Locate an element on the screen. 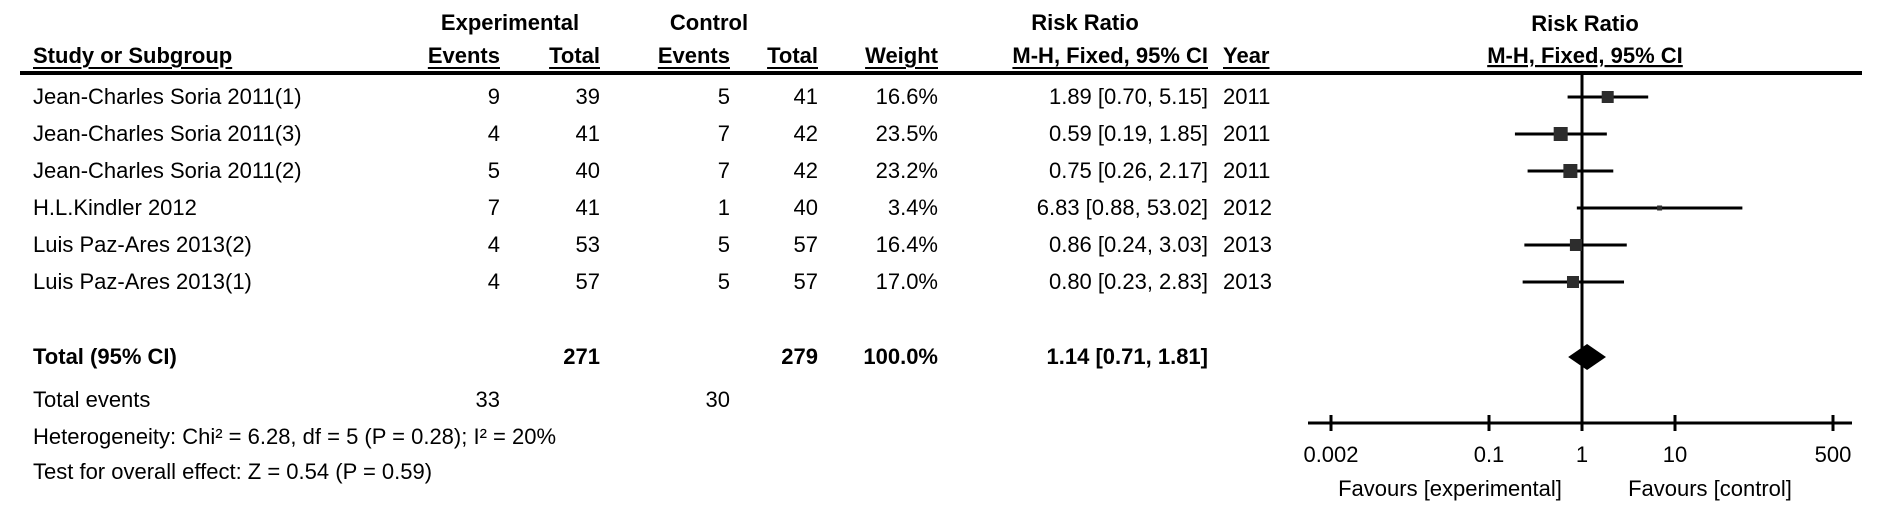 This screenshot has height=515, width=1890. cell-exp-events: 7 is located at coordinates (493, 207).